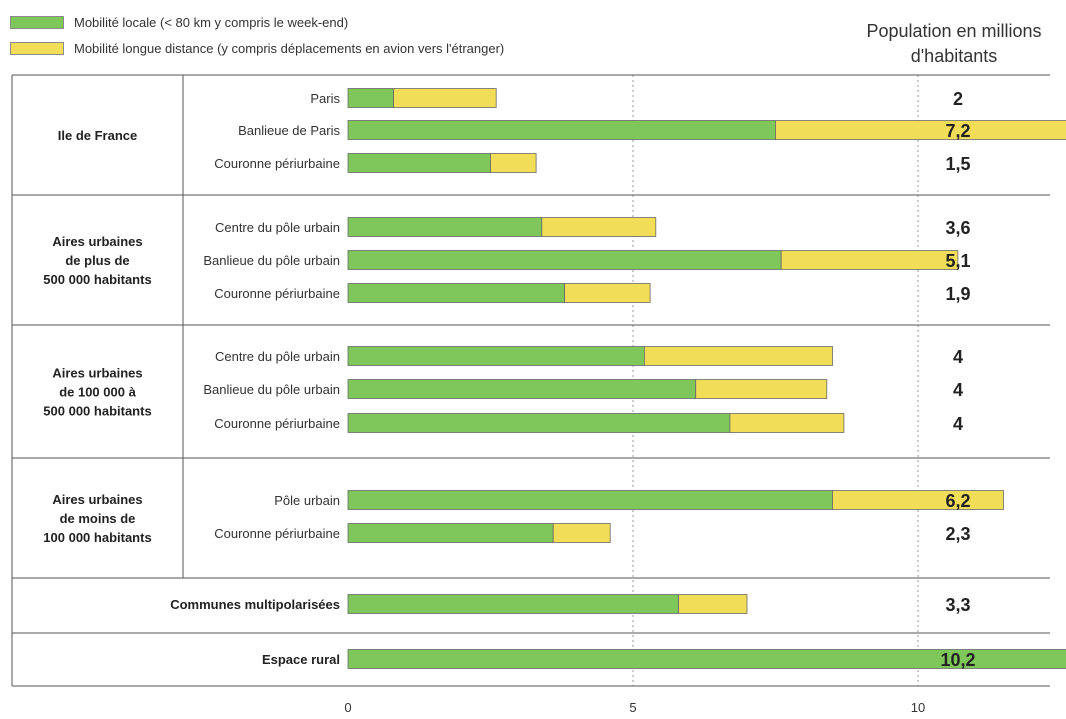 This screenshot has width=1066, height=719. Describe the element at coordinates (37, 22) in the screenshot. I see `legend-swatch-local` at that location.